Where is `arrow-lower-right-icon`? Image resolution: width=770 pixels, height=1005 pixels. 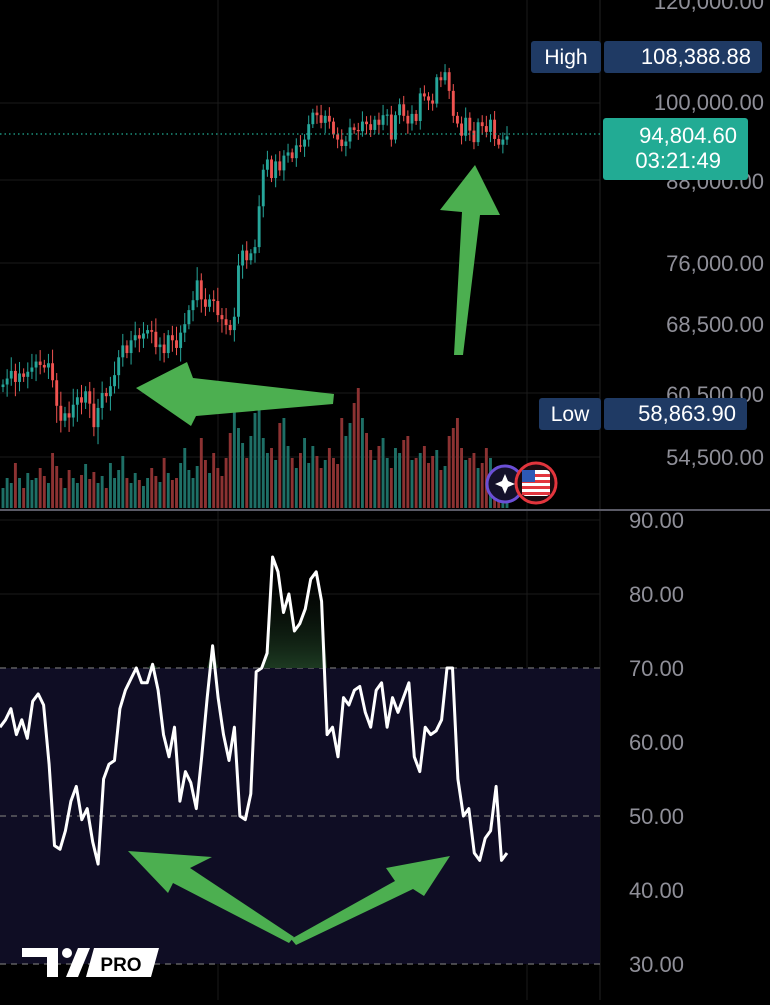 arrow-lower-right-icon is located at coordinates (370, 900).